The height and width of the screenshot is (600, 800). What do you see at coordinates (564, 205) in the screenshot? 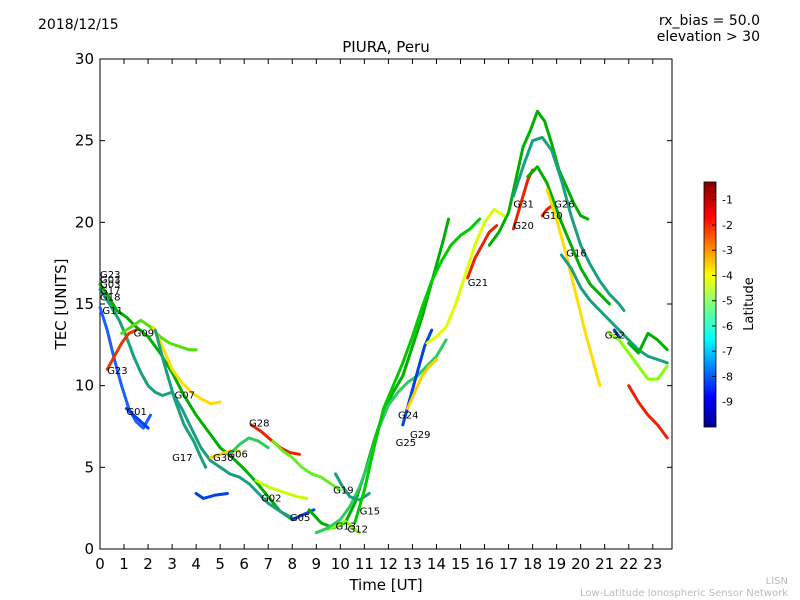
I see `satellite-label: G26` at bounding box center [564, 205].